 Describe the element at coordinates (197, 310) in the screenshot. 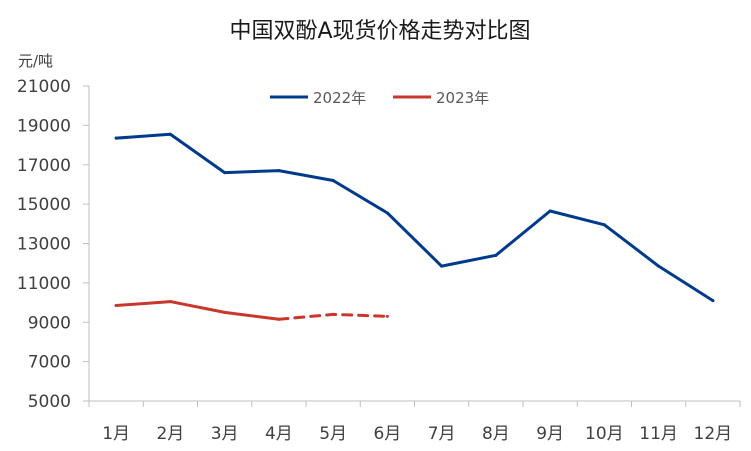

I see `series-line-2023年` at that location.